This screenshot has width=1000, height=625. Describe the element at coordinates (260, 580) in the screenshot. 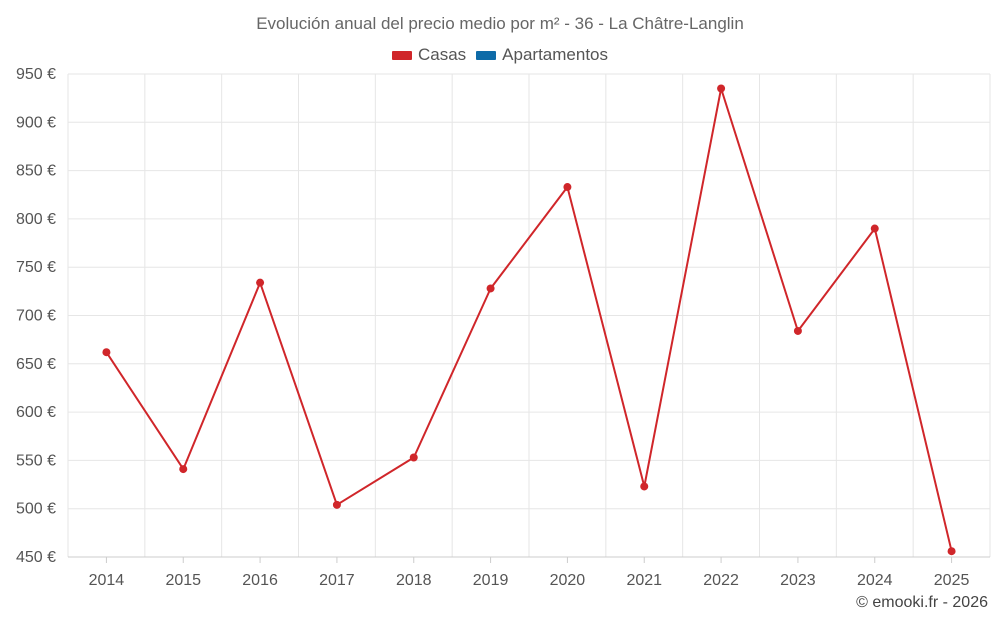

I see `x-tick-label: 2016` at that location.